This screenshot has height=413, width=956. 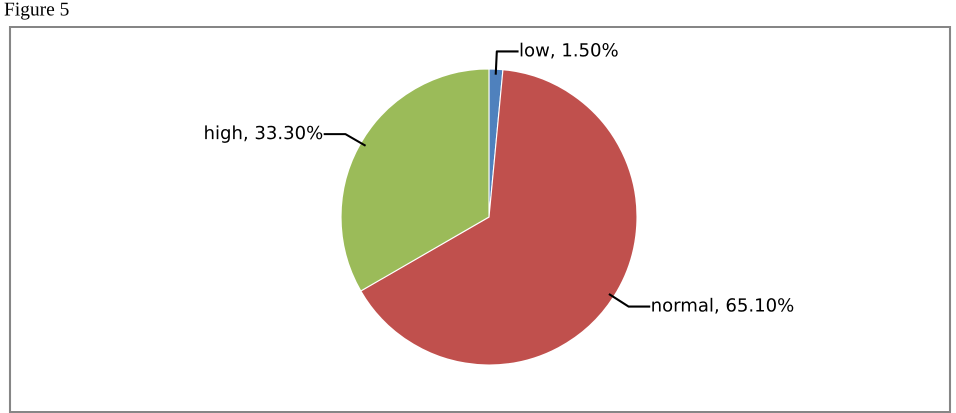 What do you see at coordinates (723, 306) in the screenshot?
I see `slice-label: normal, 65.10%` at bounding box center [723, 306].